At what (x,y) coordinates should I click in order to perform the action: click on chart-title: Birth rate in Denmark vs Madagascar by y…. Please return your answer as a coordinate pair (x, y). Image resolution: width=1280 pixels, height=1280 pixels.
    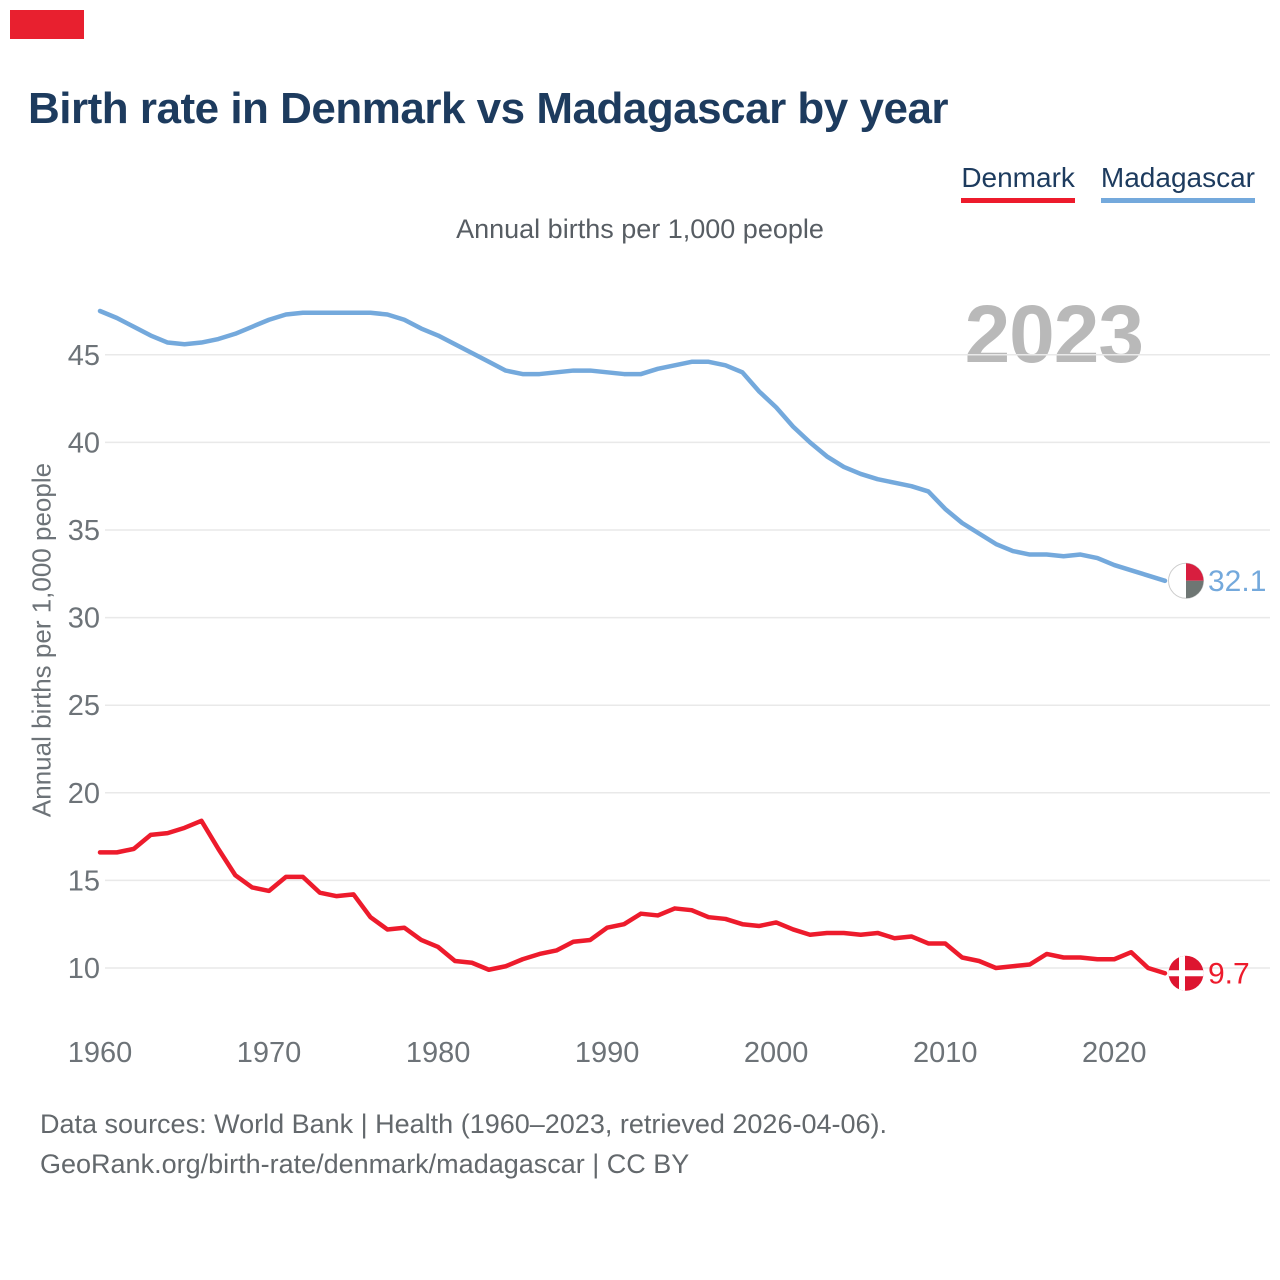
    Looking at the image, I should click on (488, 108).